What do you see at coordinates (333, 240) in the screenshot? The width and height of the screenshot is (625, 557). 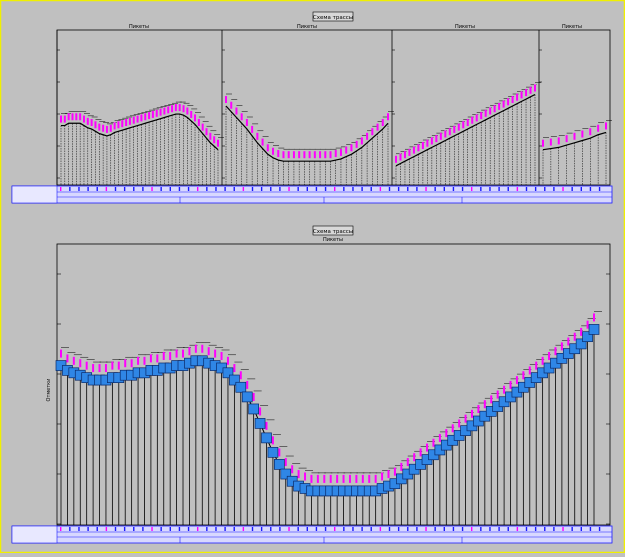 I see `bottom-view-header: Пикеты` at bounding box center [333, 240].